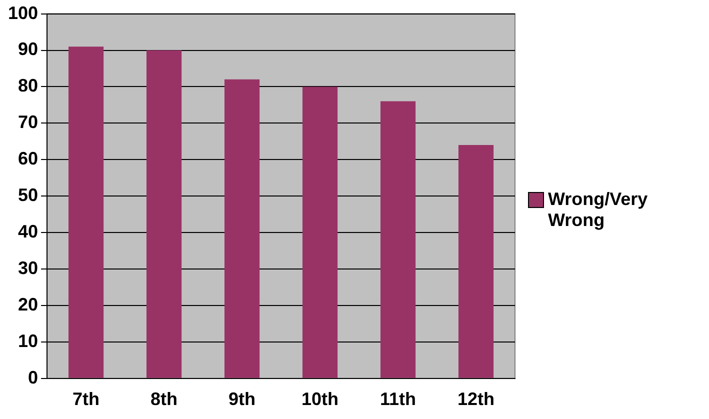 The image size is (709, 419). Describe the element at coordinates (23, 12) in the screenshot. I see `y-tick-label: 100` at that location.